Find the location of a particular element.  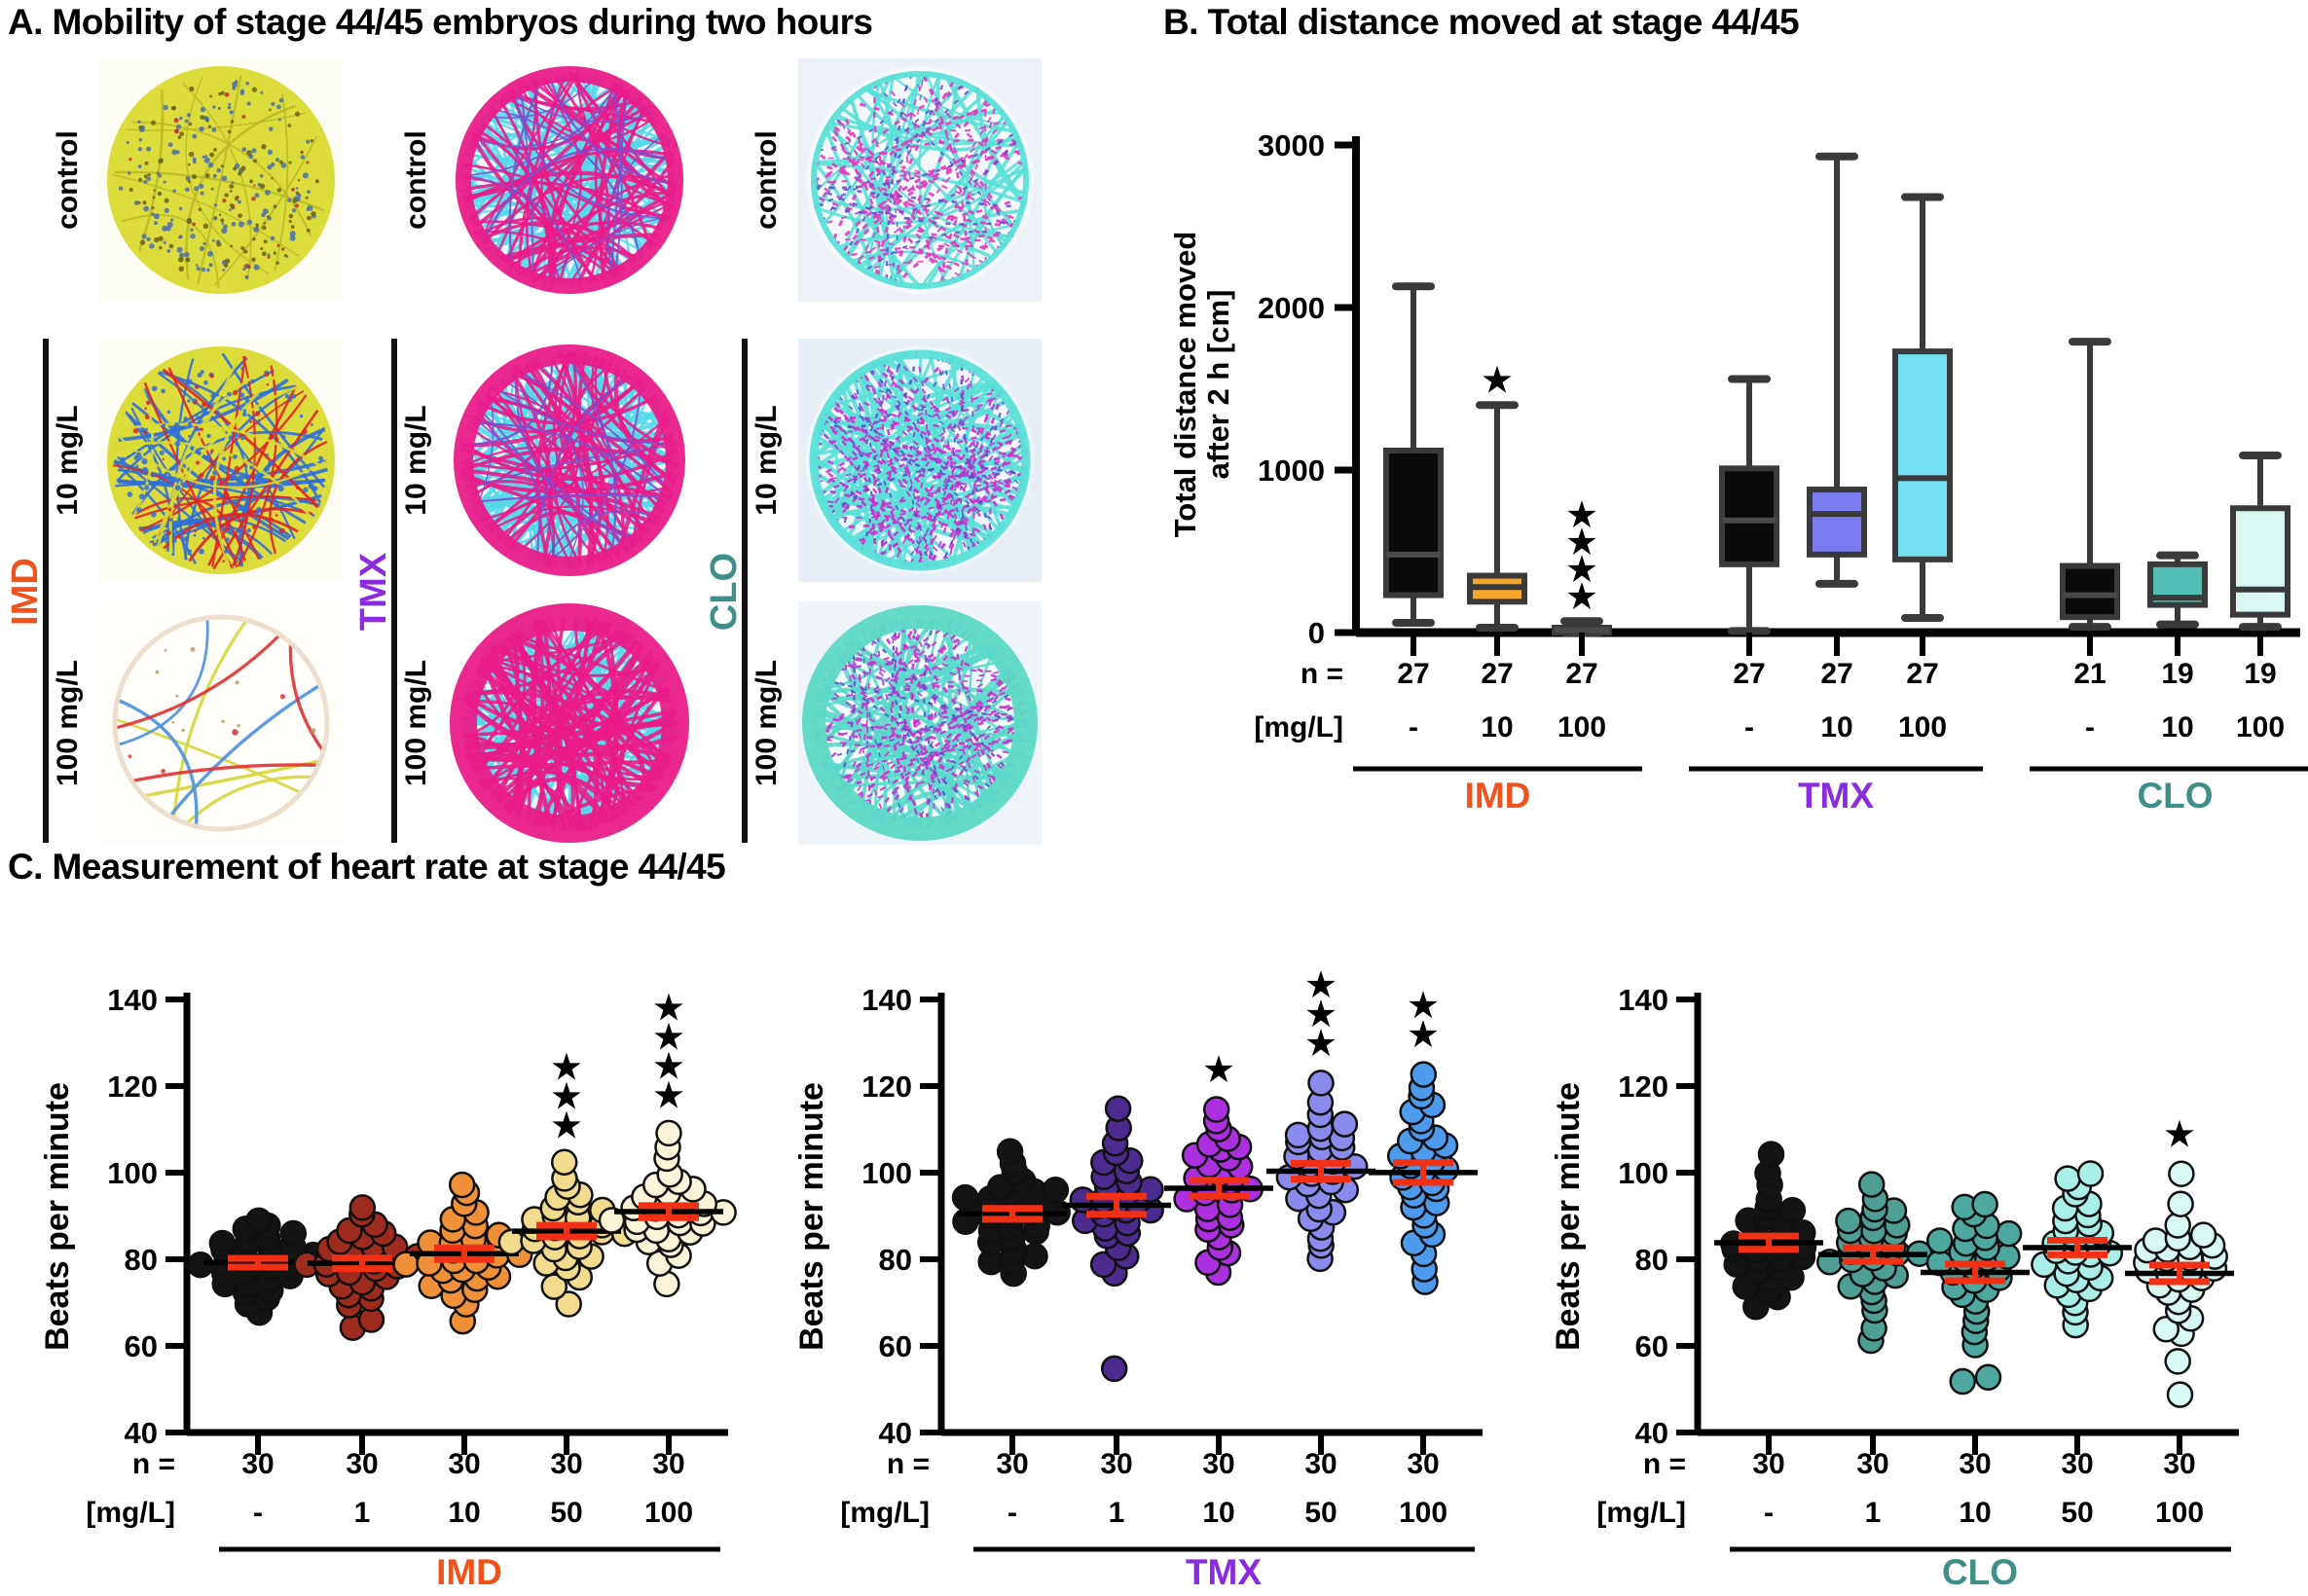

row-label-CLO-1: 10 mg/L is located at coordinates (767, 460).